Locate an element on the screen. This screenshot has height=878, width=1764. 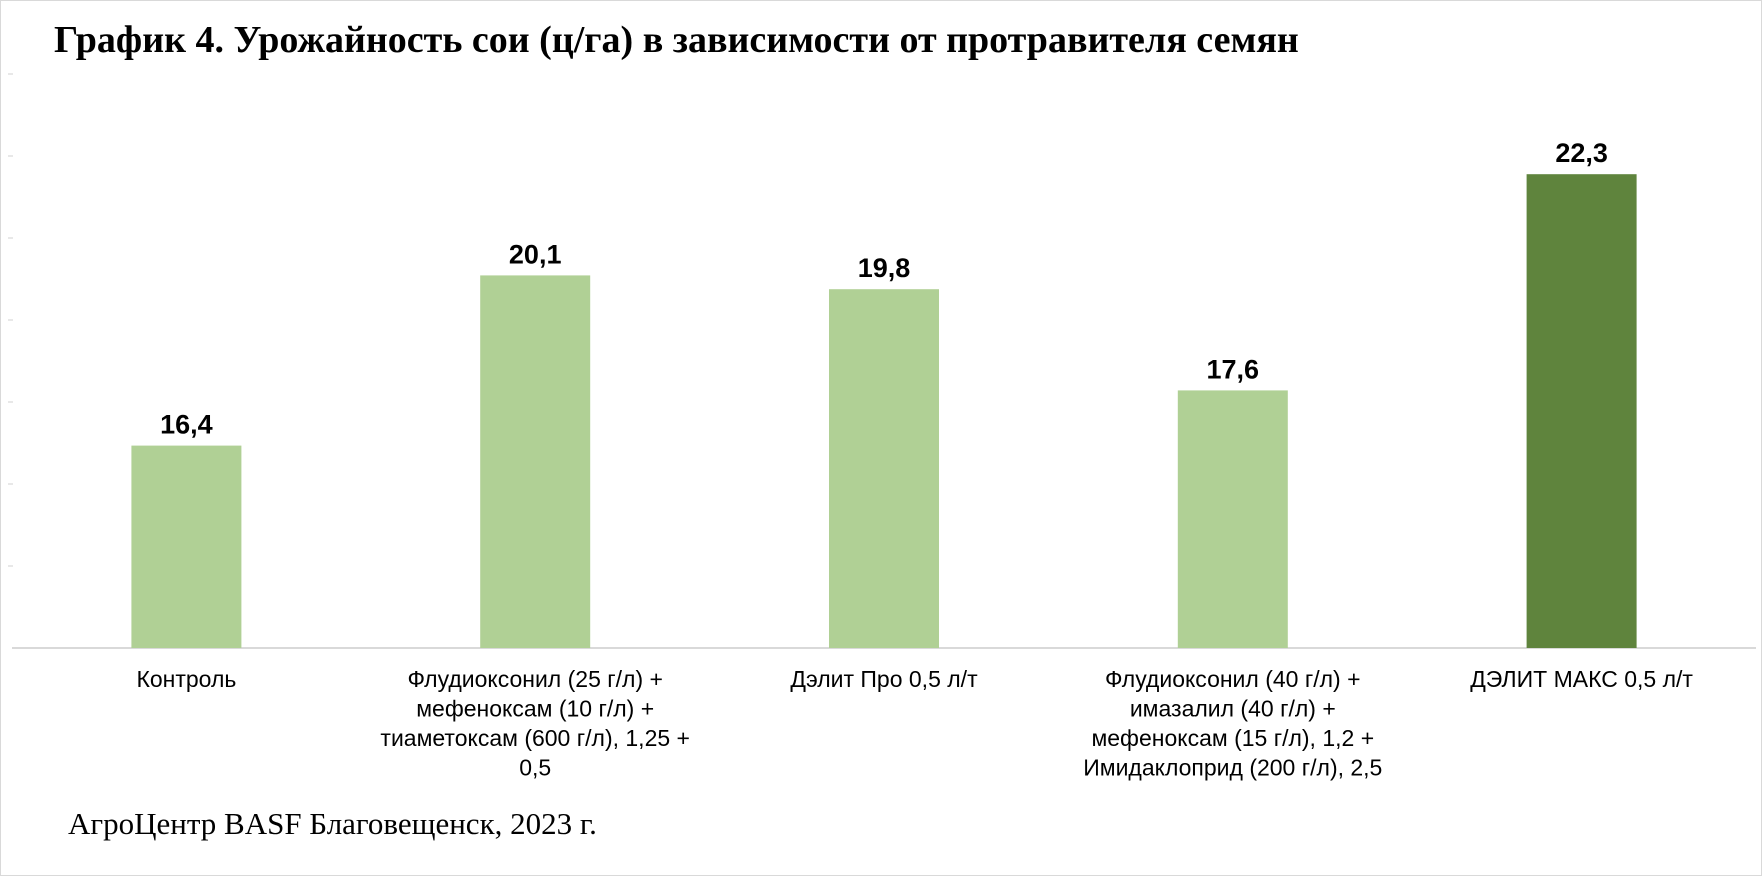
category-label: мефеноксам (10 г/л) + is located at coordinates (535, 709).